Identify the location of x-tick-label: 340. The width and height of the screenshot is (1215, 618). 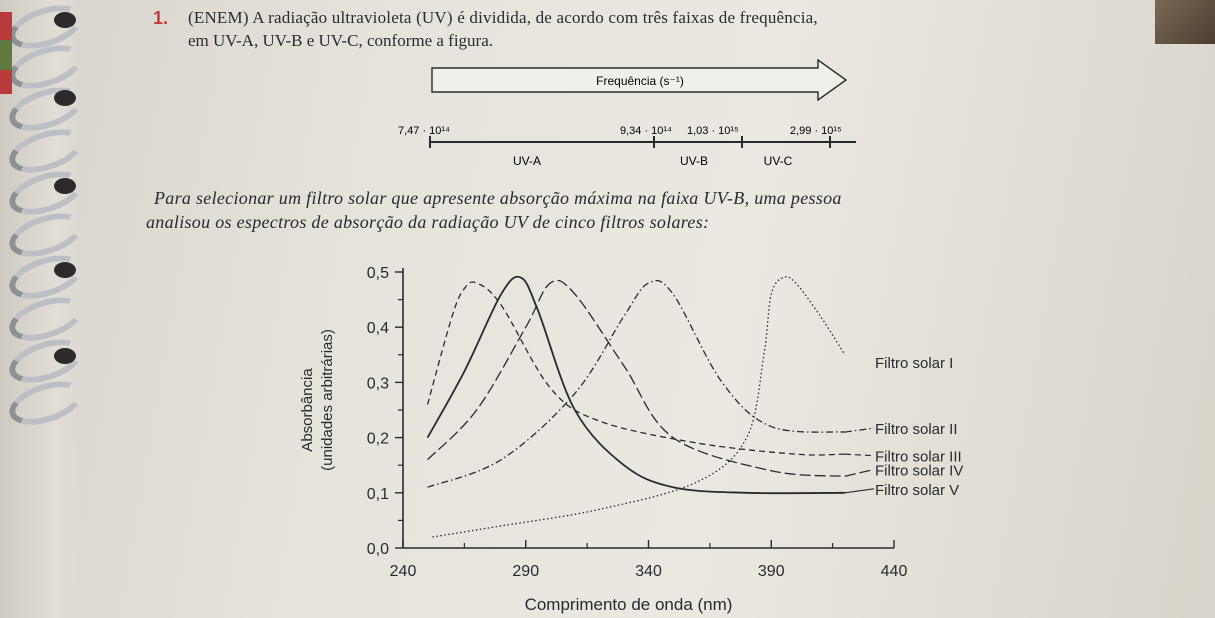
(648, 571).